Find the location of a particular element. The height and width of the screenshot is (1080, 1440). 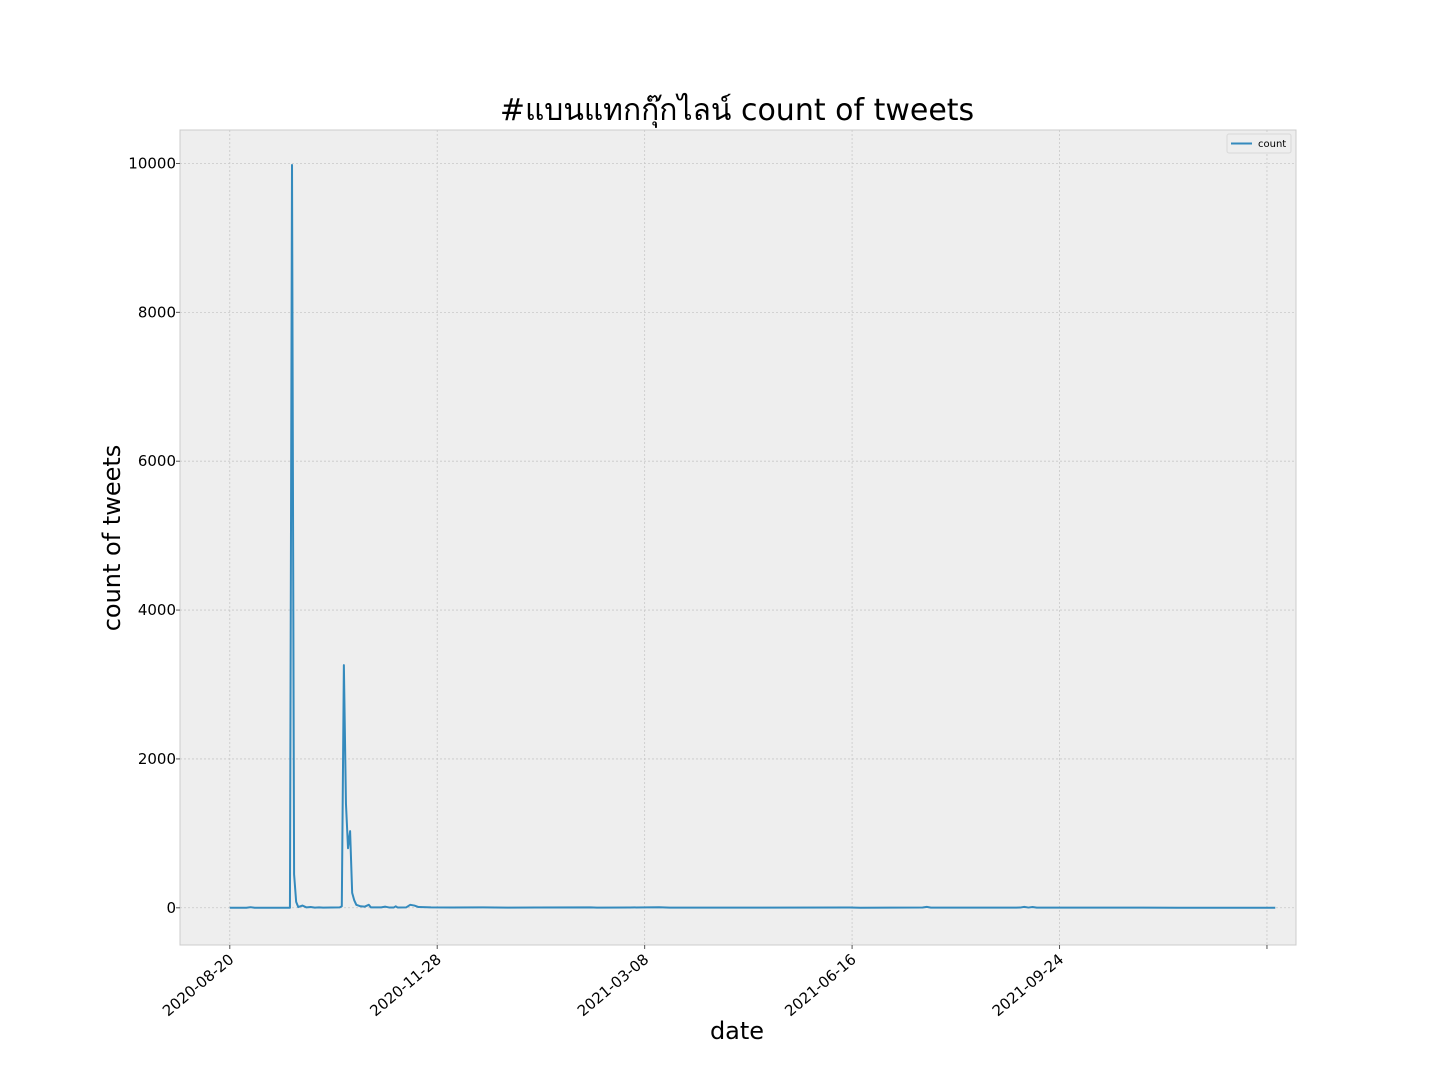

x-axis-label: date is located at coordinates (737, 1031).